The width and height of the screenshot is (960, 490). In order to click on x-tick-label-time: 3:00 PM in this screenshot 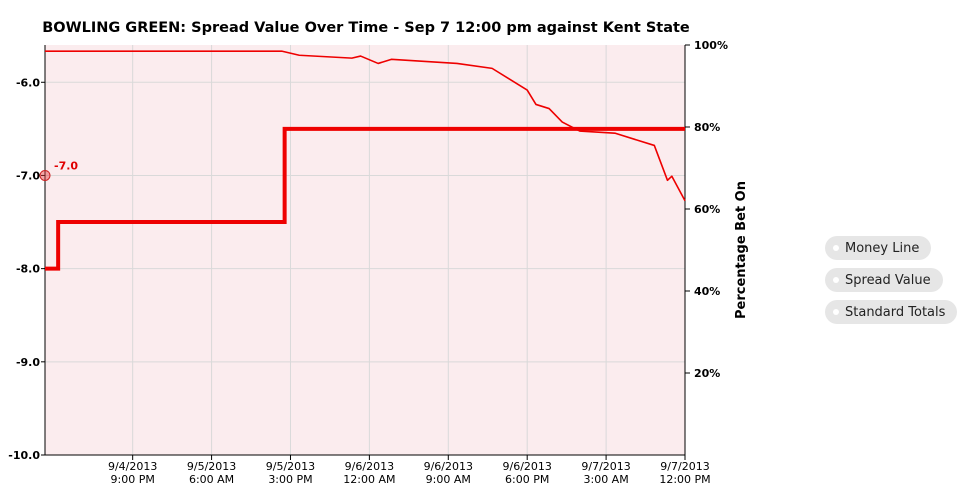, I will do `click(290, 479)`.